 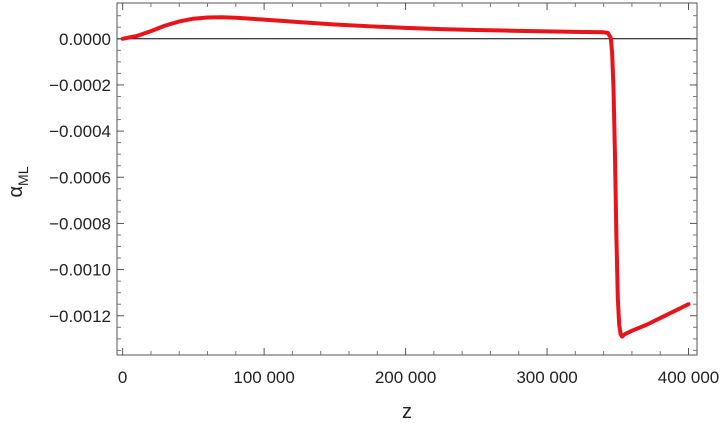 What do you see at coordinates (16, 192) in the screenshot?
I see `y-axis-label-symbol: α` at bounding box center [16, 192].